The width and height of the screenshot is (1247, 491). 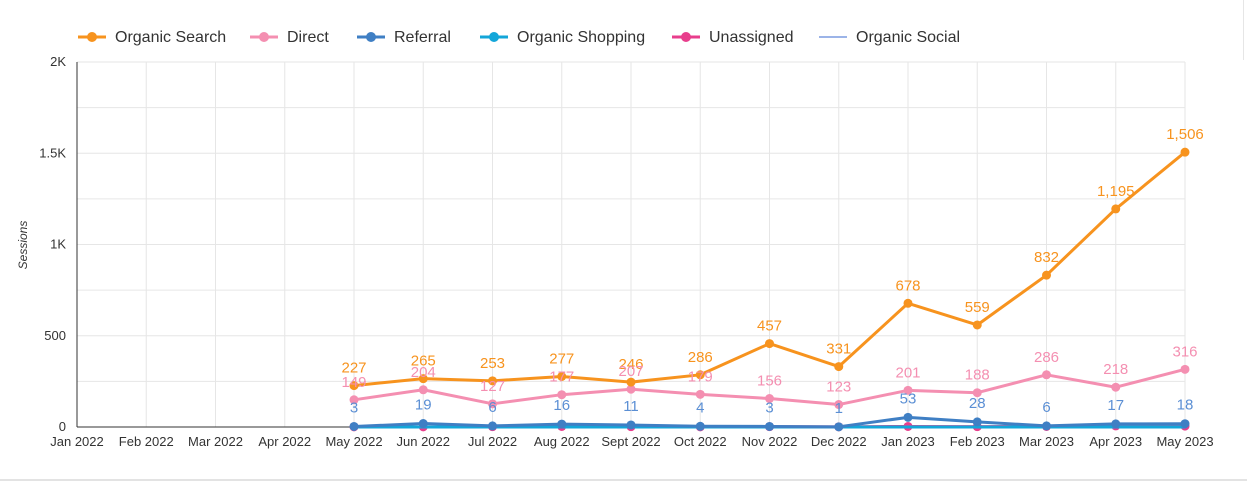 I want to click on x-tick-label: Jan 2022, so click(x=77, y=441).